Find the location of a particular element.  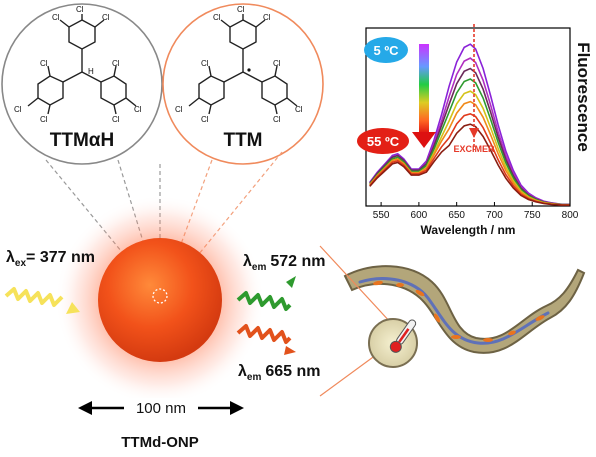

excitation-label: λex= 377 nm is located at coordinates (50, 259).